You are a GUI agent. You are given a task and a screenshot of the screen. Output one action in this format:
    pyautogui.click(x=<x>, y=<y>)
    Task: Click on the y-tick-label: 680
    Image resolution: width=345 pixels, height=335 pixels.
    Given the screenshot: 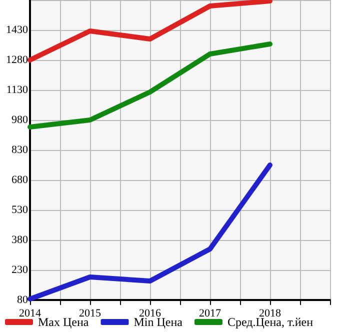 What is the action you would take?
    pyautogui.click(x=20, y=180)
    